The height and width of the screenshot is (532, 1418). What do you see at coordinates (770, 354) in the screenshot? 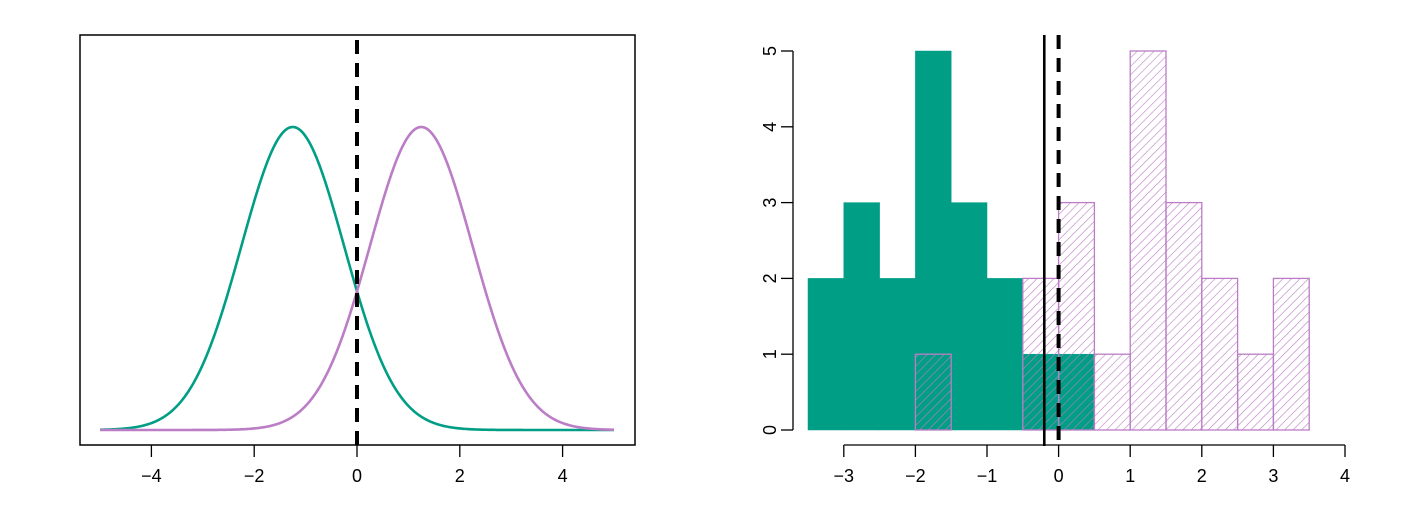
I see `y-tick-label: 1` at bounding box center [770, 354].